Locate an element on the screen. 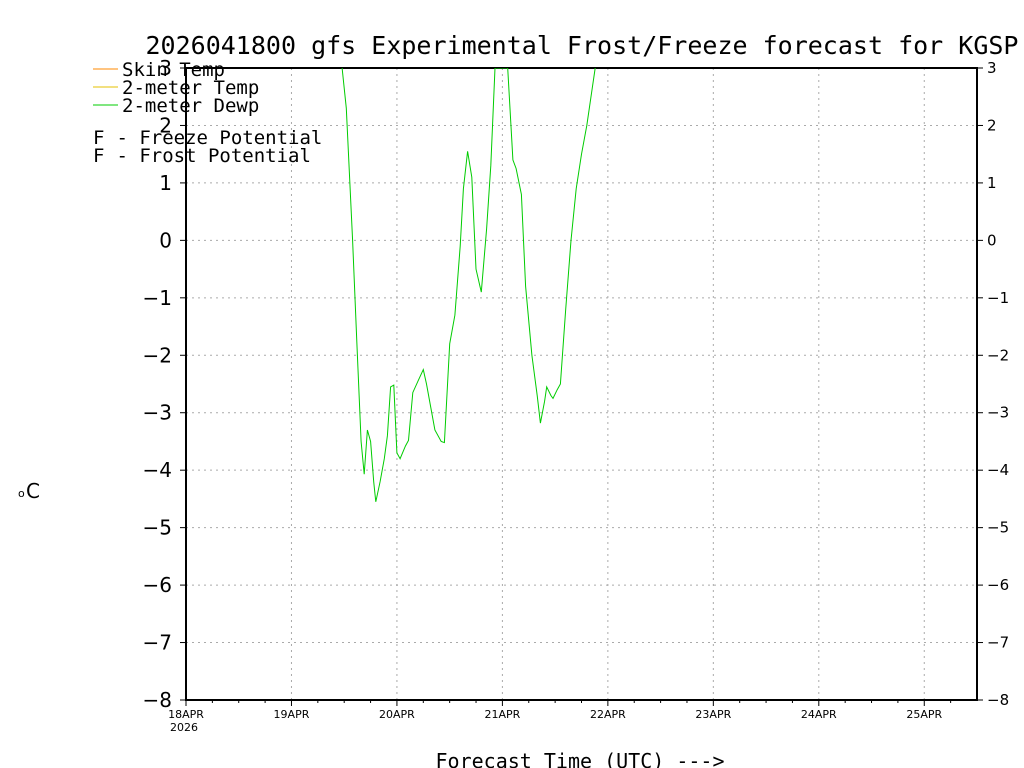 Image resolution: width=1024 pixels, height=768 pixels. x-tick-label: 25APR is located at coordinates (924, 714).